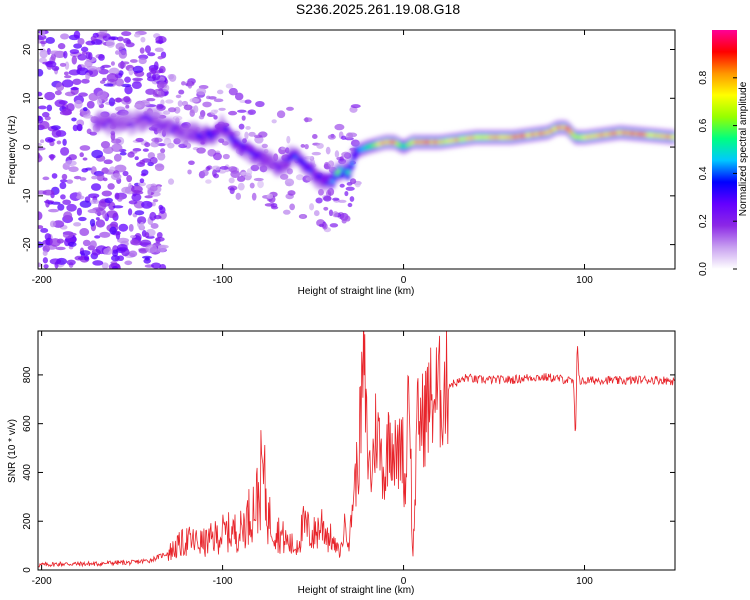  I want to click on snr-x-tick-label: -200, so click(42, 581).